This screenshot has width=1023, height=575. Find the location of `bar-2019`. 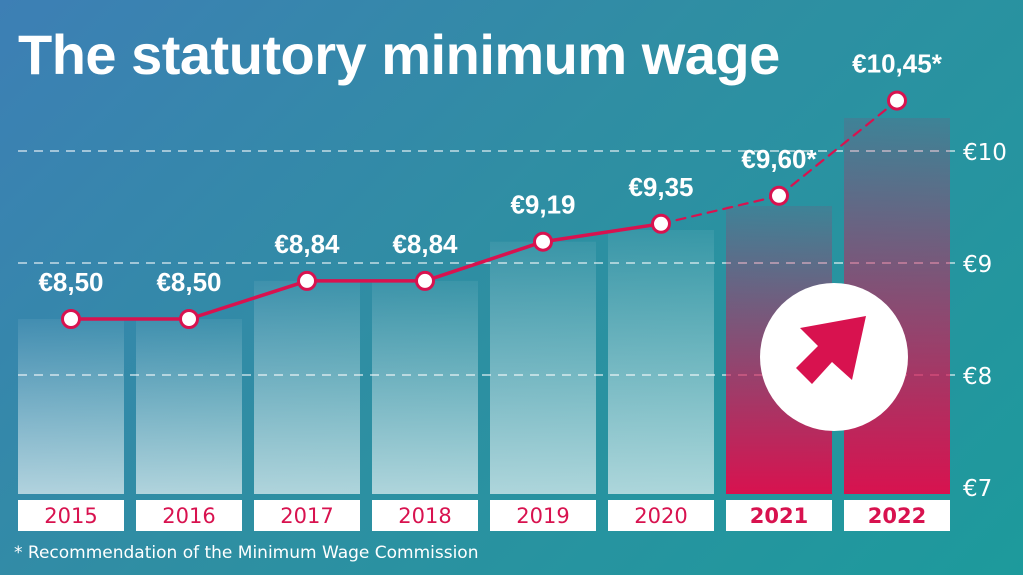

bar-2019 is located at coordinates (543, 367).